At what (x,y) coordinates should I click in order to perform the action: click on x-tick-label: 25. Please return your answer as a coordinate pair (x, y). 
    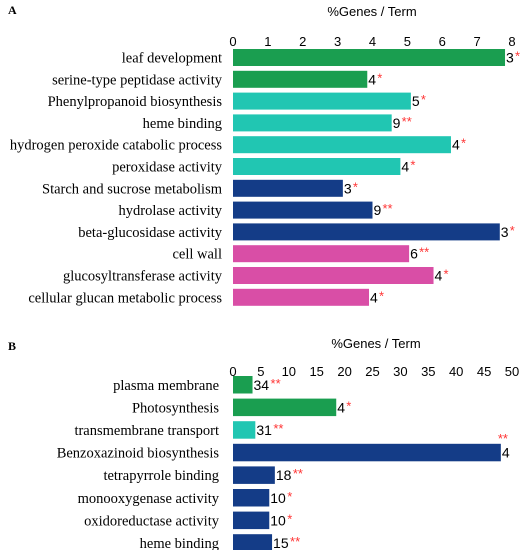
    Looking at the image, I should click on (372, 371).